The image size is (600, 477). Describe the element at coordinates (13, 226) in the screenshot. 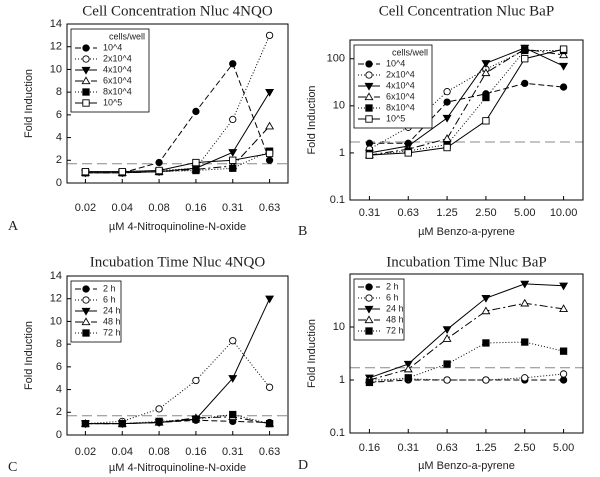

I see `panel-label: A` at that location.